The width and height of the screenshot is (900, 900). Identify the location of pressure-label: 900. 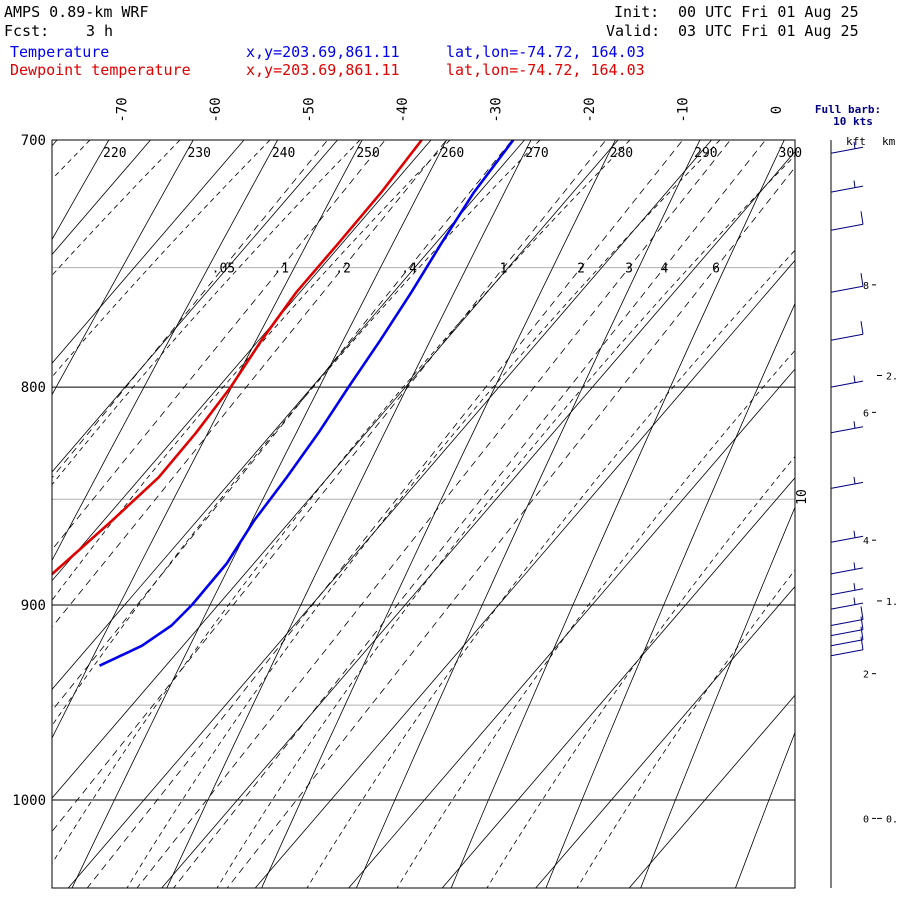
(33, 606).